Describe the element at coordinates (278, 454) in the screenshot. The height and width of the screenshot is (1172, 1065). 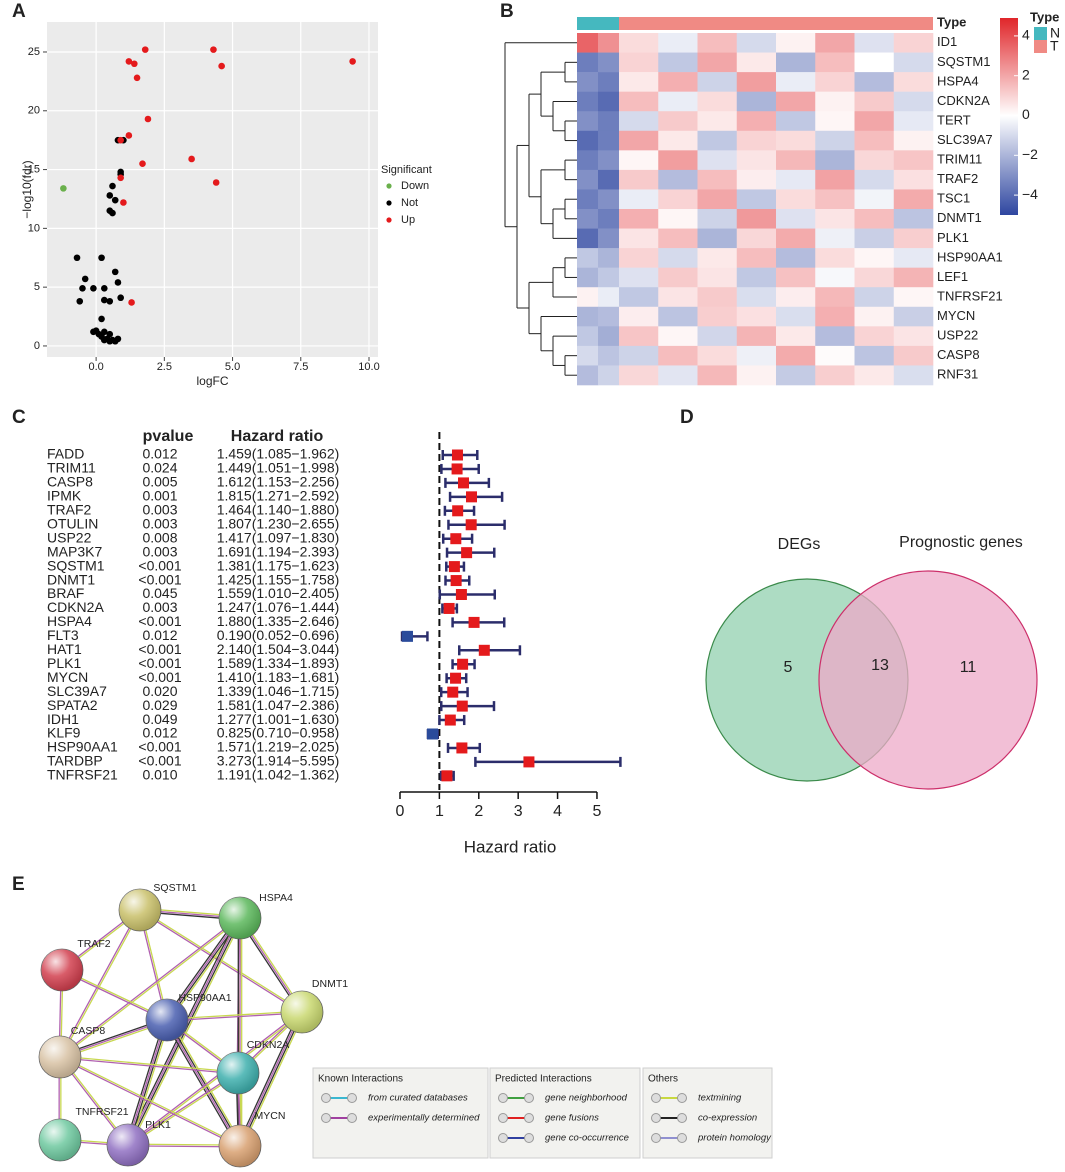
I see `hazard-ratio-text: 1.459(1.085−1.962)` at that location.